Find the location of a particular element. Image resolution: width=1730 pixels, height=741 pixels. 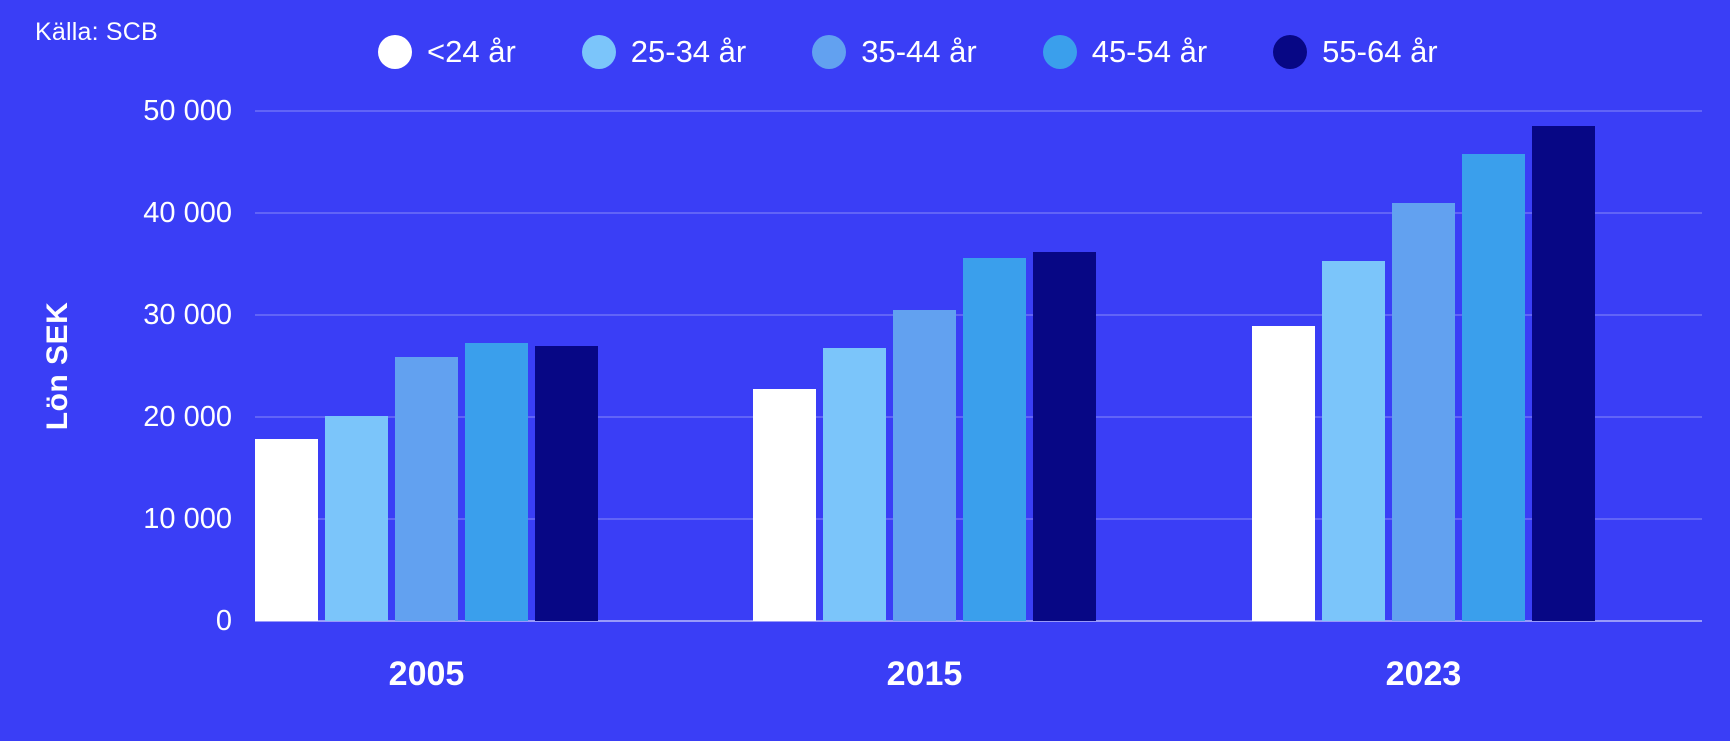

bar-2015-25-34år is located at coordinates (854, 484).